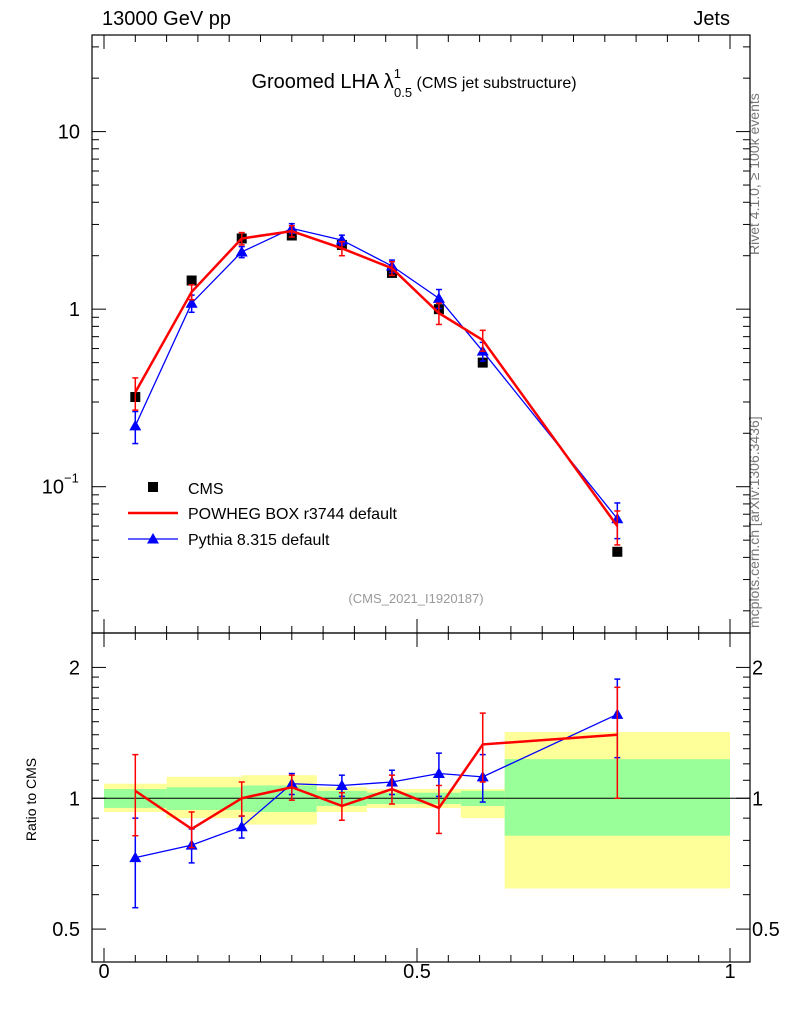  I want to click on ratio-y-tick-label: 1, so click(74, 799).